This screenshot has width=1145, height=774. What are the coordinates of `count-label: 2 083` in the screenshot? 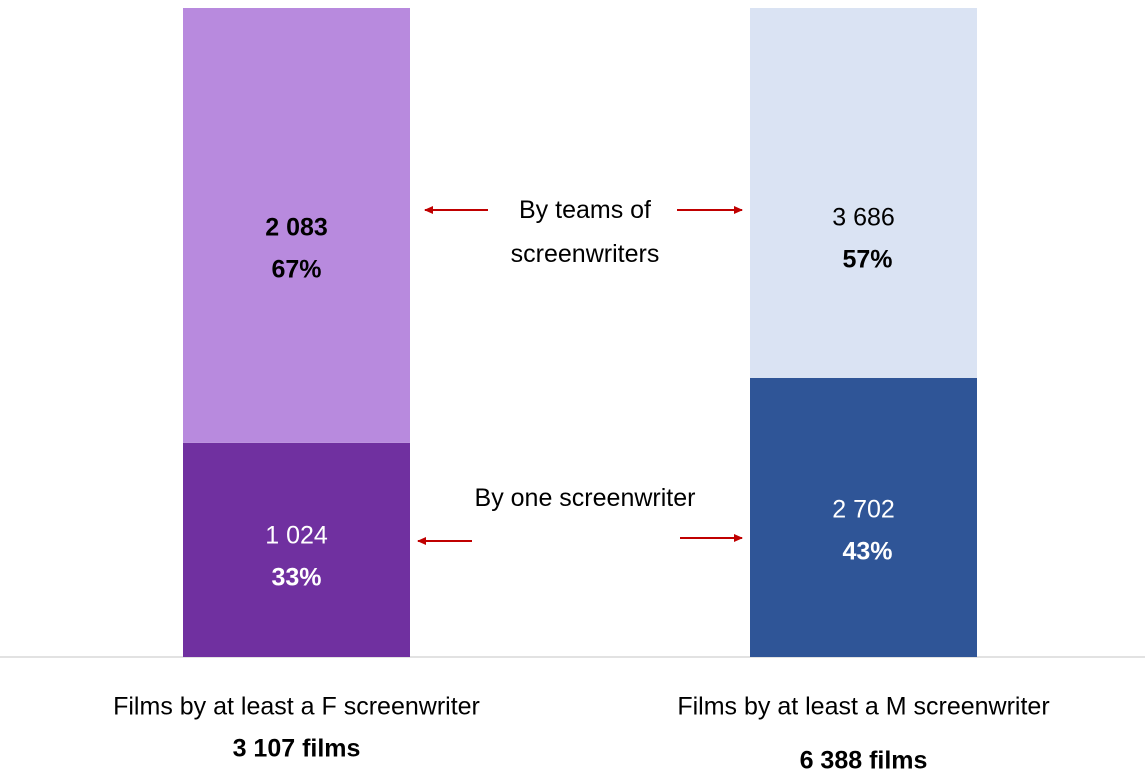 It's located at (296, 228).